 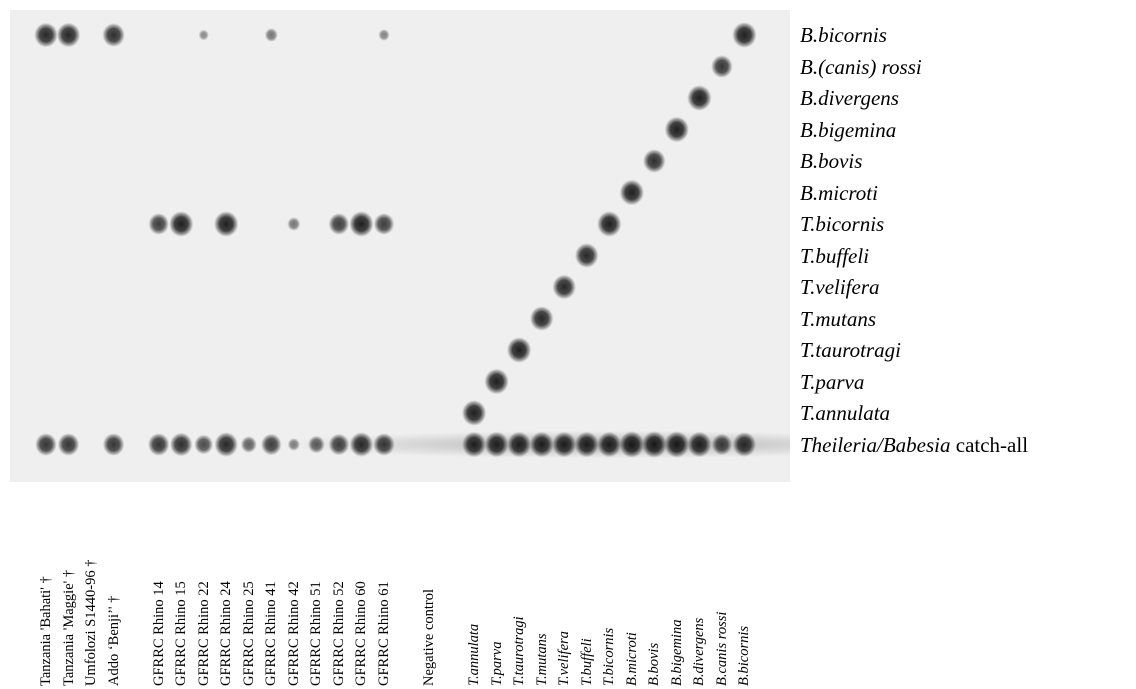 What do you see at coordinates (203, 633) in the screenshot?
I see `lane-label: GFRRC Rhino 22` at bounding box center [203, 633].